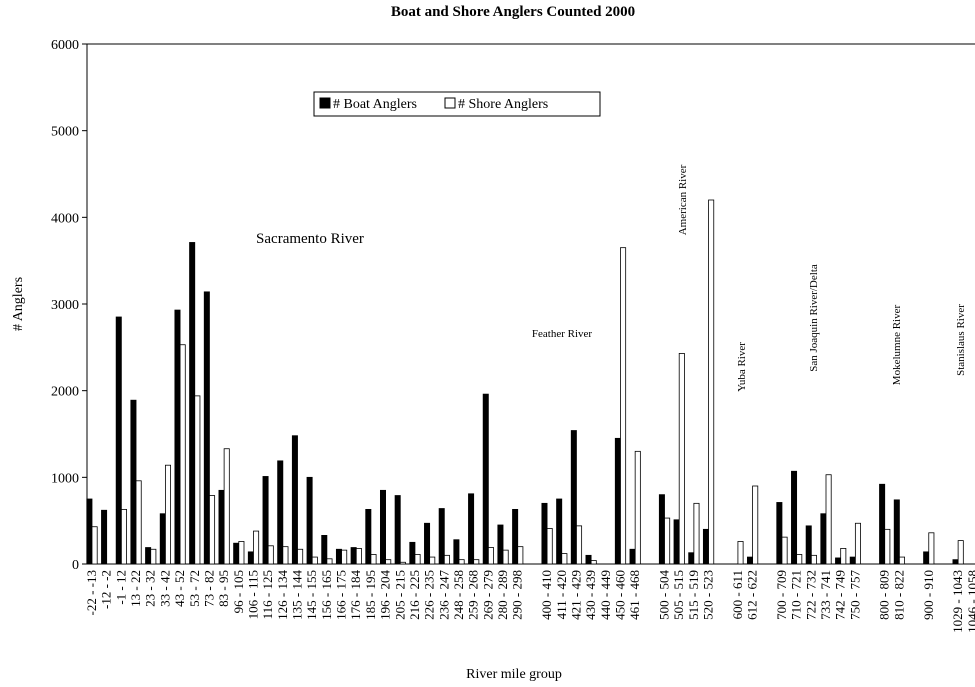 Image resolution: width=975 pixels, height=687 pixels. What do you see at coordinates (561, 594) in the screenshot?
I see `x-tick-label: 411 - 420` at bounding box center [561, 594].